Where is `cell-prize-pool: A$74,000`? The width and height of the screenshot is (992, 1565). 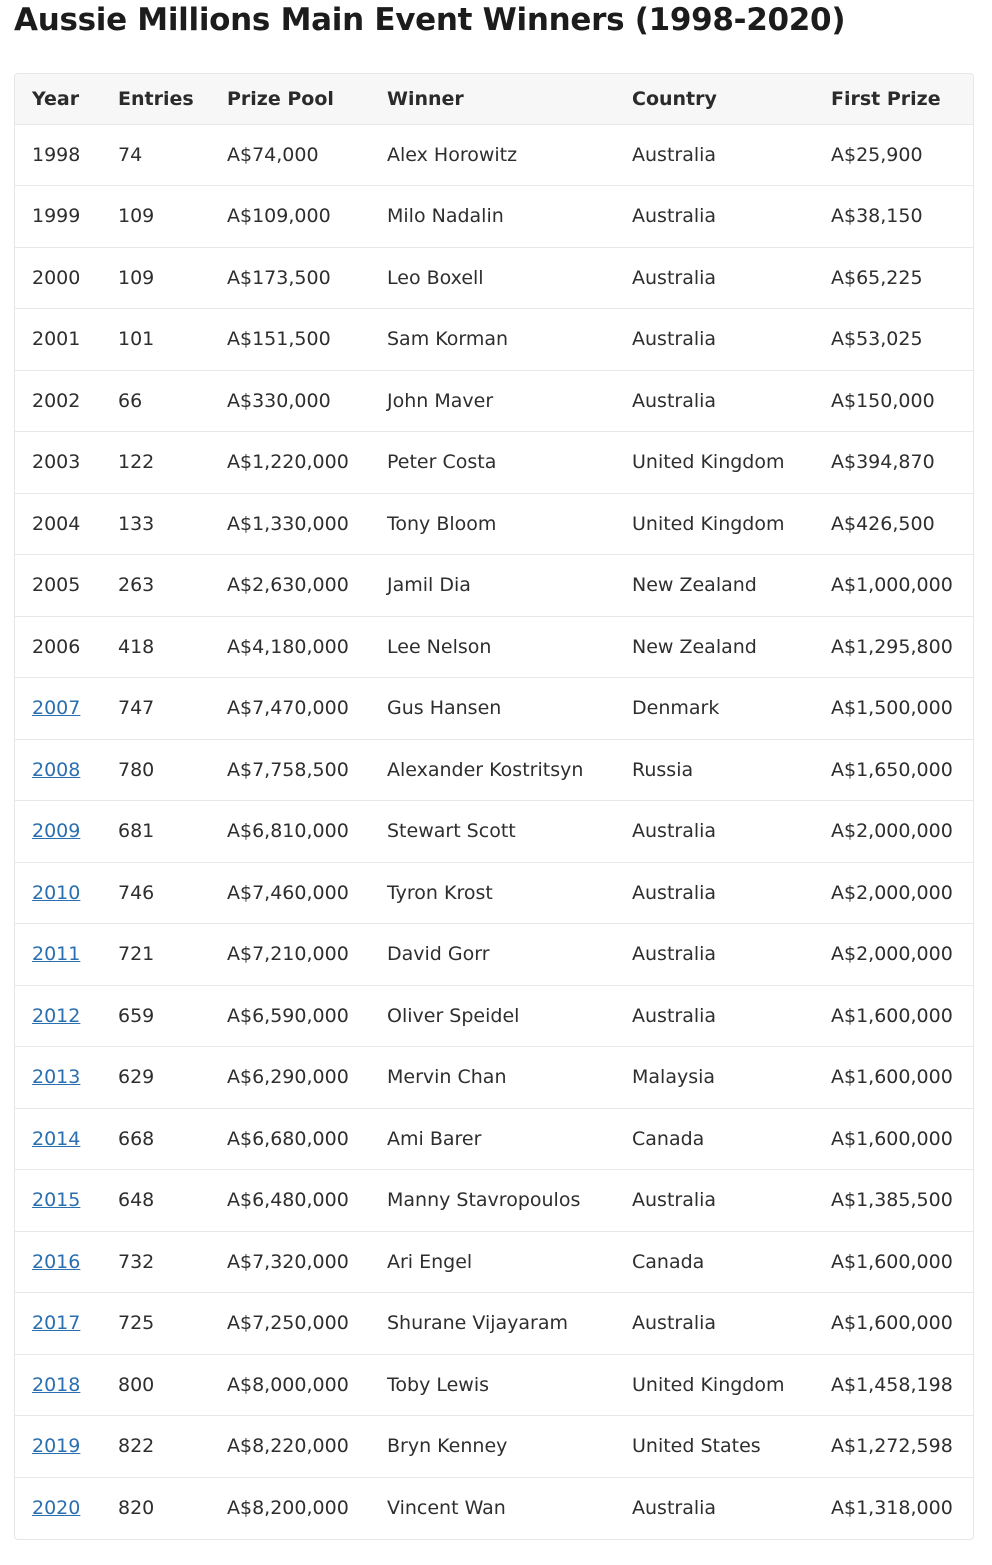
cell-prize-pool: A$74,000 is located at coordinates (290, 154).